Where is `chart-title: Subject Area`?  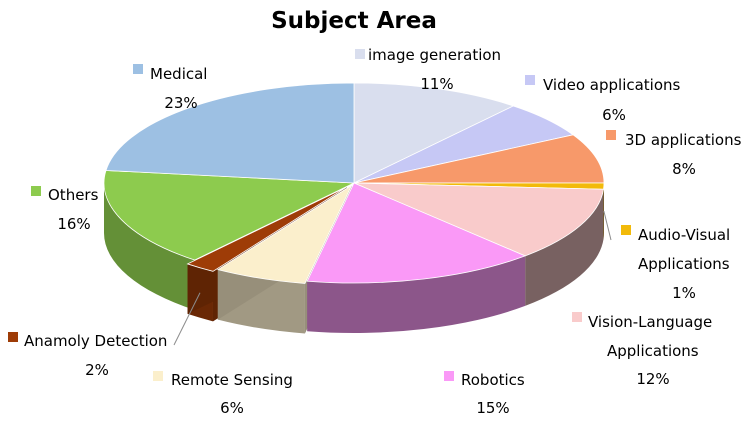 chart-title: Subject Area is located at coordinates (354, 21).